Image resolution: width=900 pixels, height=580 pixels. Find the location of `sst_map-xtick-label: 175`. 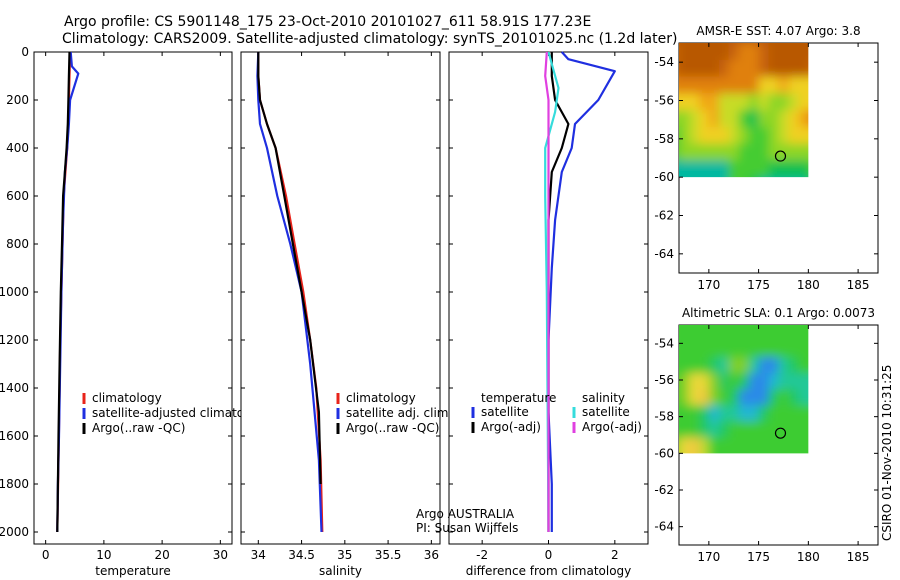

sst_map-xtick-label: 175 is located at coordinates (758, 285).